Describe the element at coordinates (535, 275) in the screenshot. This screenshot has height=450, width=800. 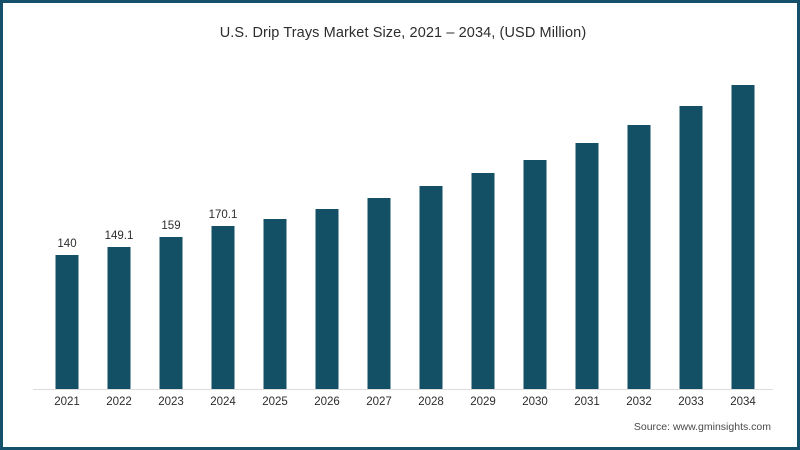
I see `bar-2030` at that location.